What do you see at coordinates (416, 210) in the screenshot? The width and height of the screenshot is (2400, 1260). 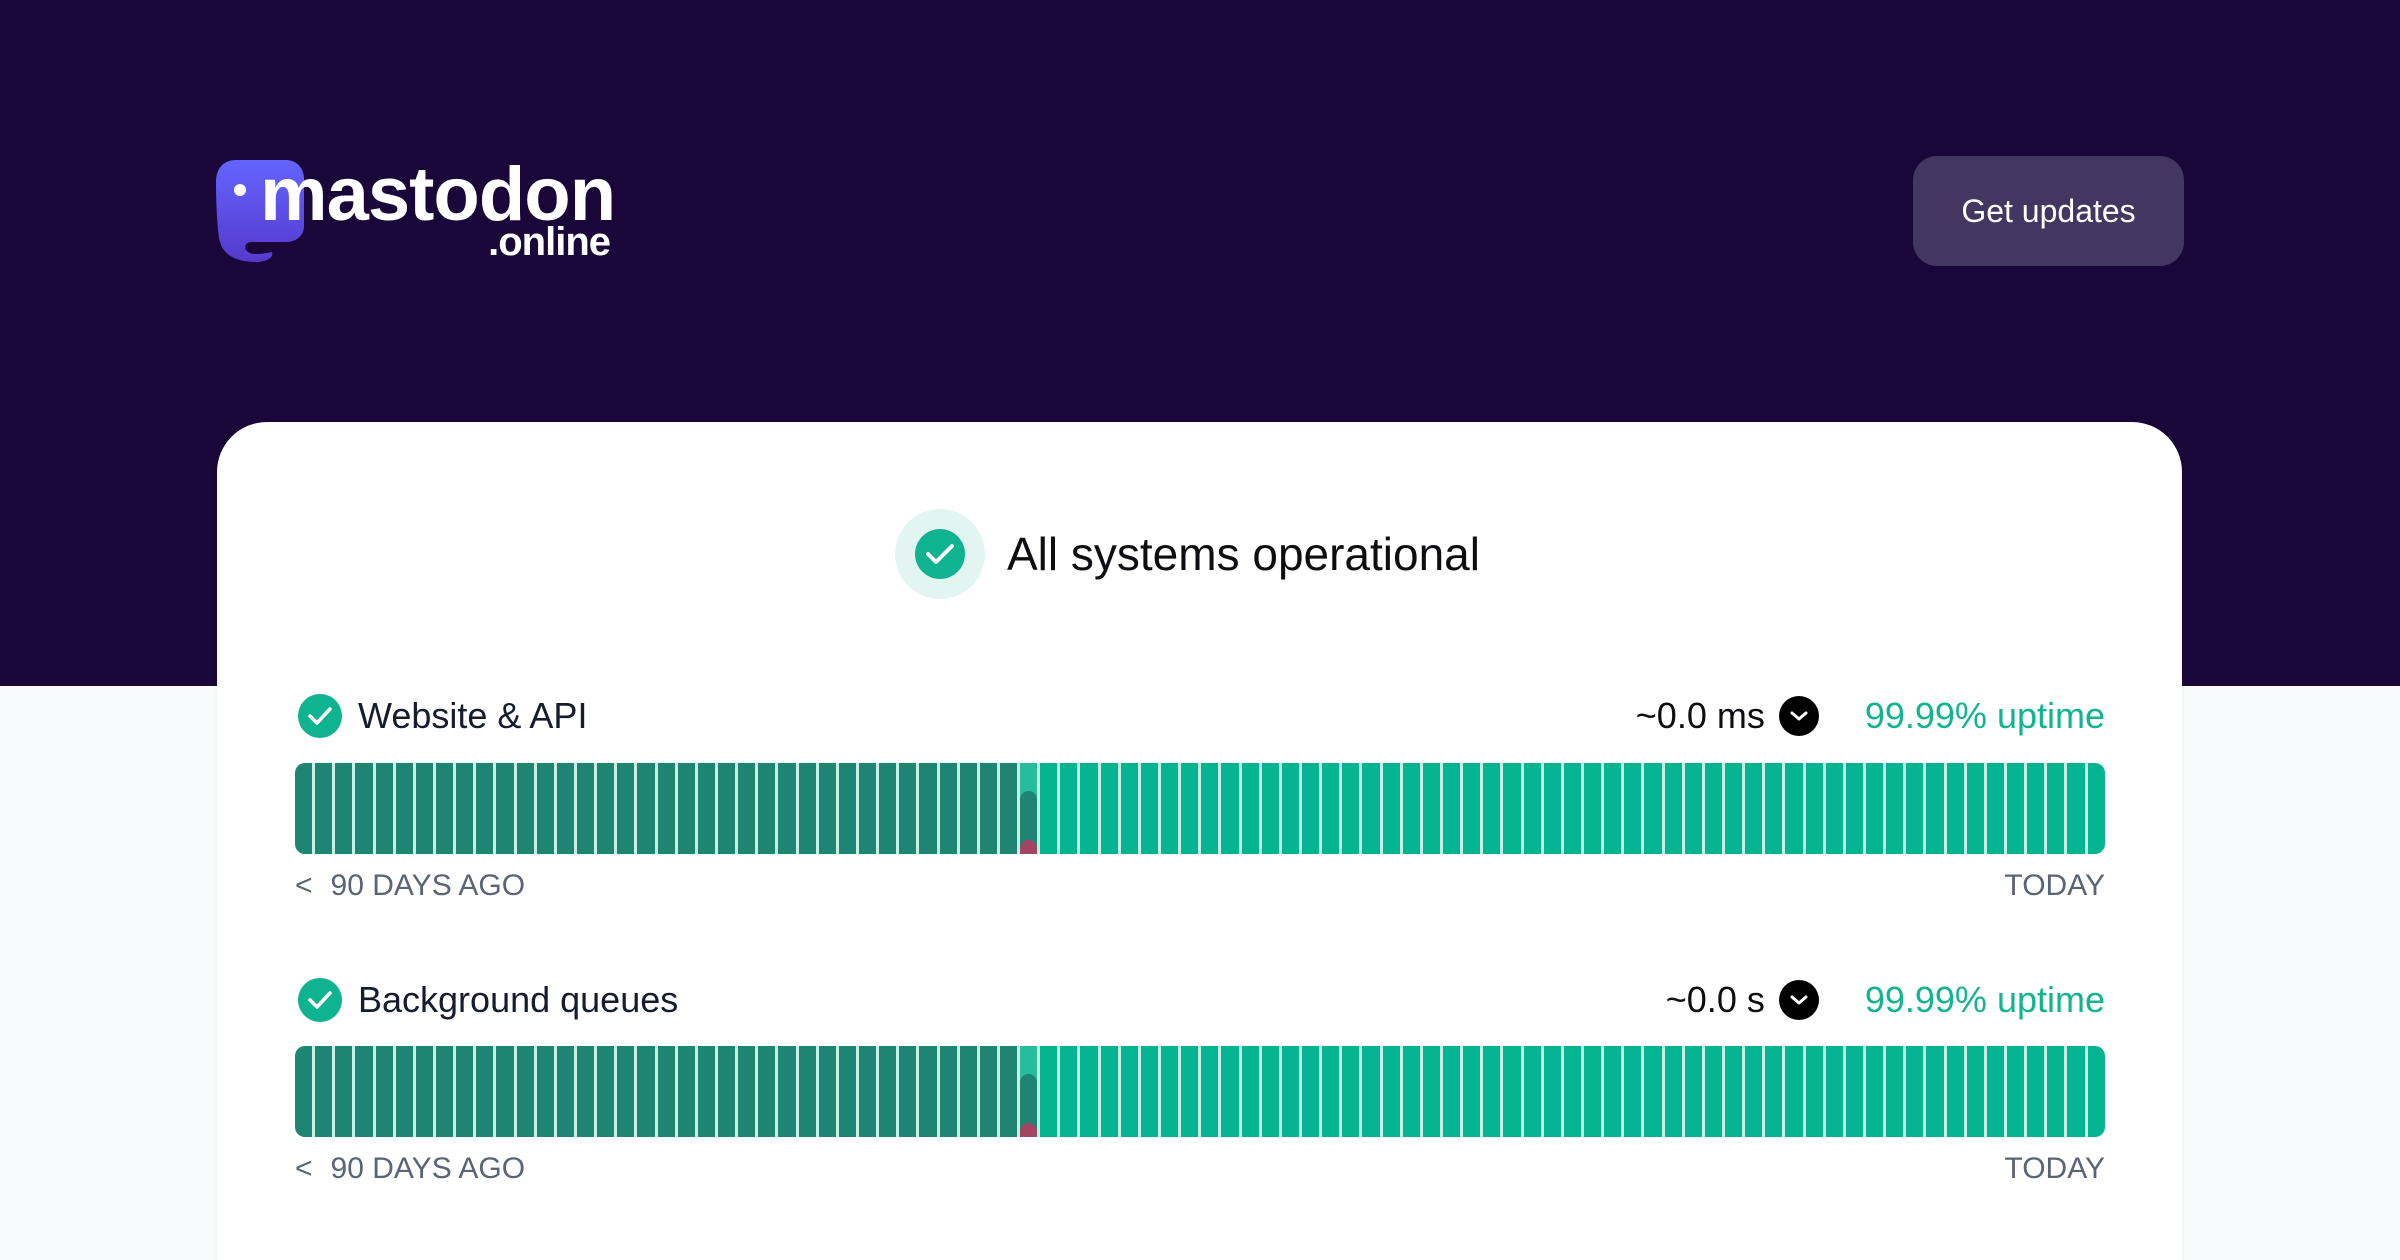 I see `mastodon-online-logo: mastodon .online` at bounding box center [416, 210].